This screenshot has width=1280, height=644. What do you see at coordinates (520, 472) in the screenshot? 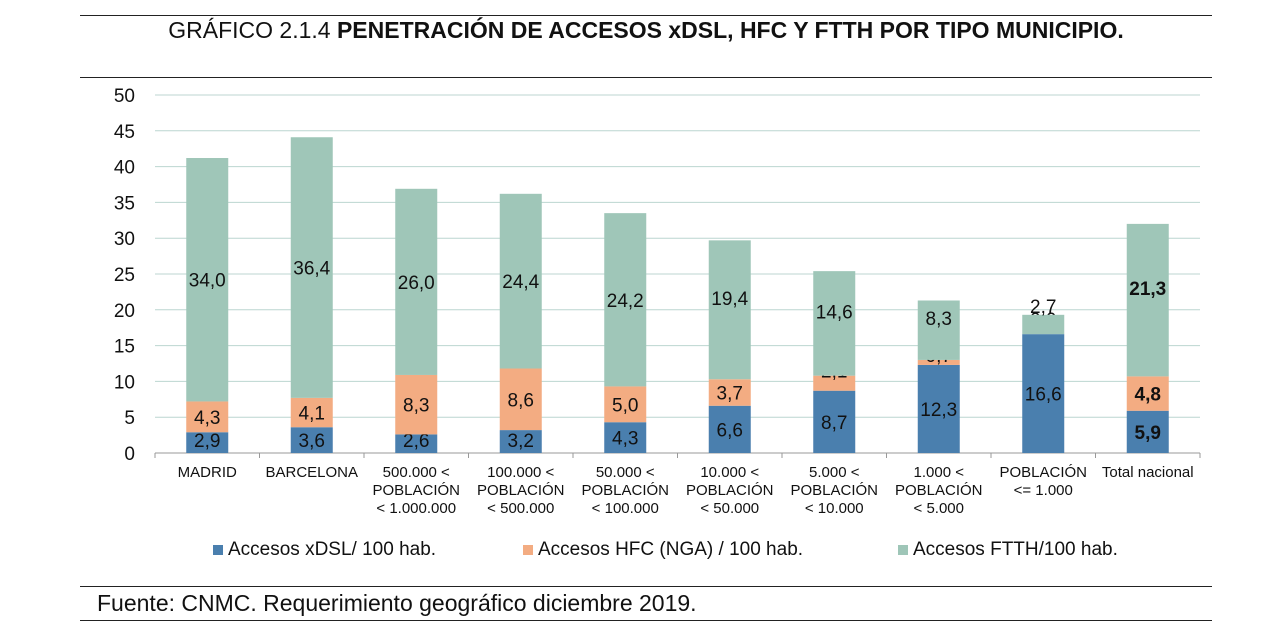
I see `category-label: 100.000 <` at bounding box center [520, 472].